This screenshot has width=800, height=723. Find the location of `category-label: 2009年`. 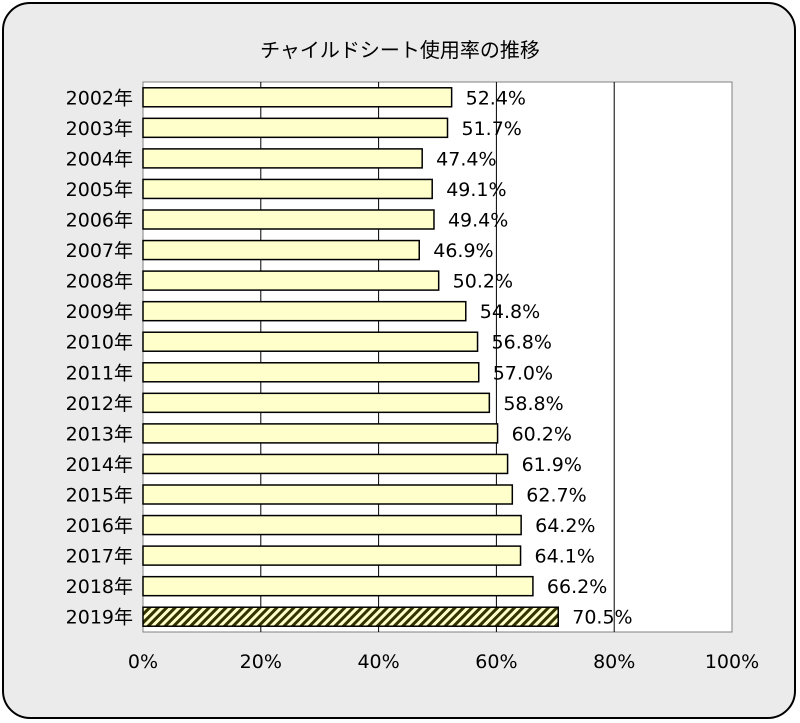

category-label: 2009年 is located at coordinates (99, 312).